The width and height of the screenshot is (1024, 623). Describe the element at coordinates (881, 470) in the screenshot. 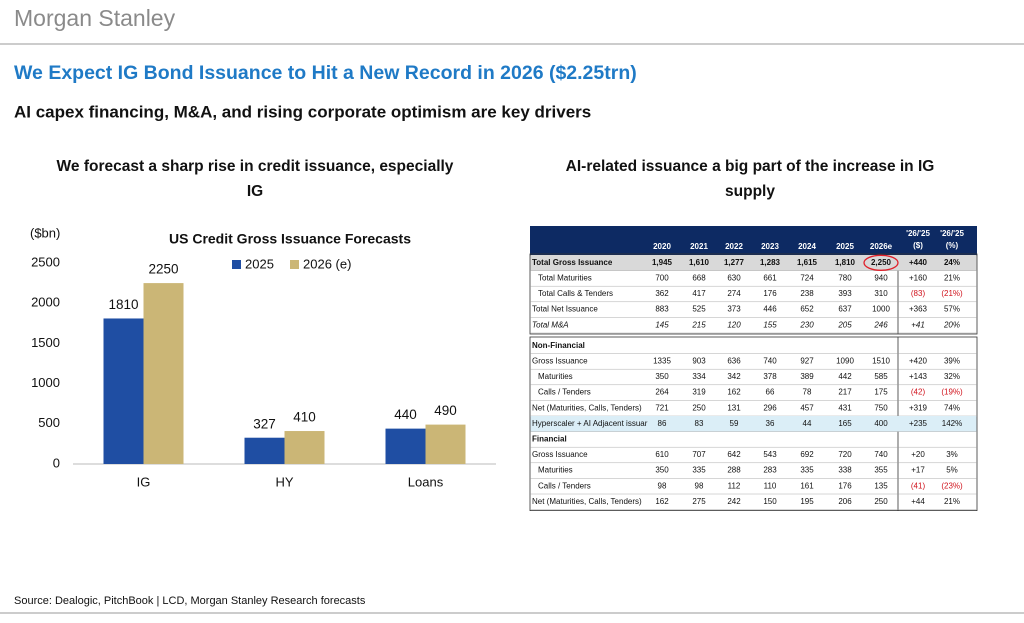

I see `table-cell: 355` at that location.